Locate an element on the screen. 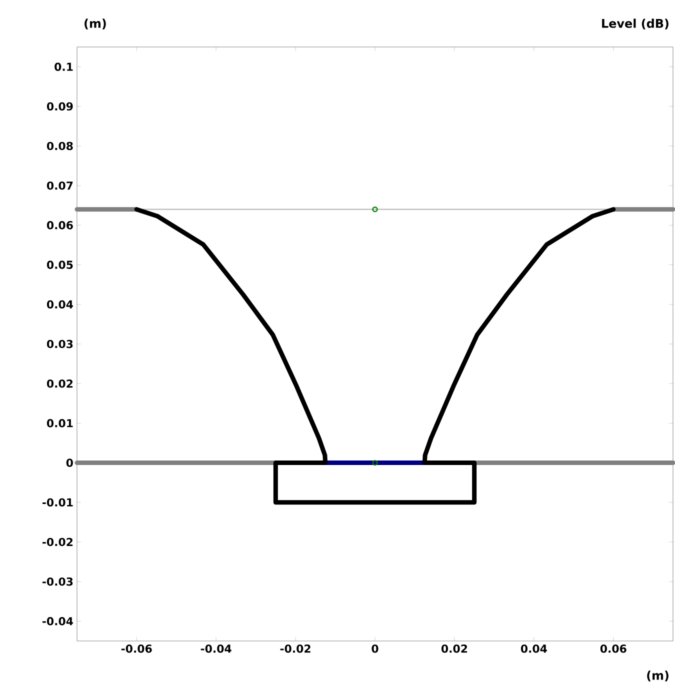 This screenshot has height=691, width=675. y-tick-label: 0.09 is located at coordinates (59, 106).